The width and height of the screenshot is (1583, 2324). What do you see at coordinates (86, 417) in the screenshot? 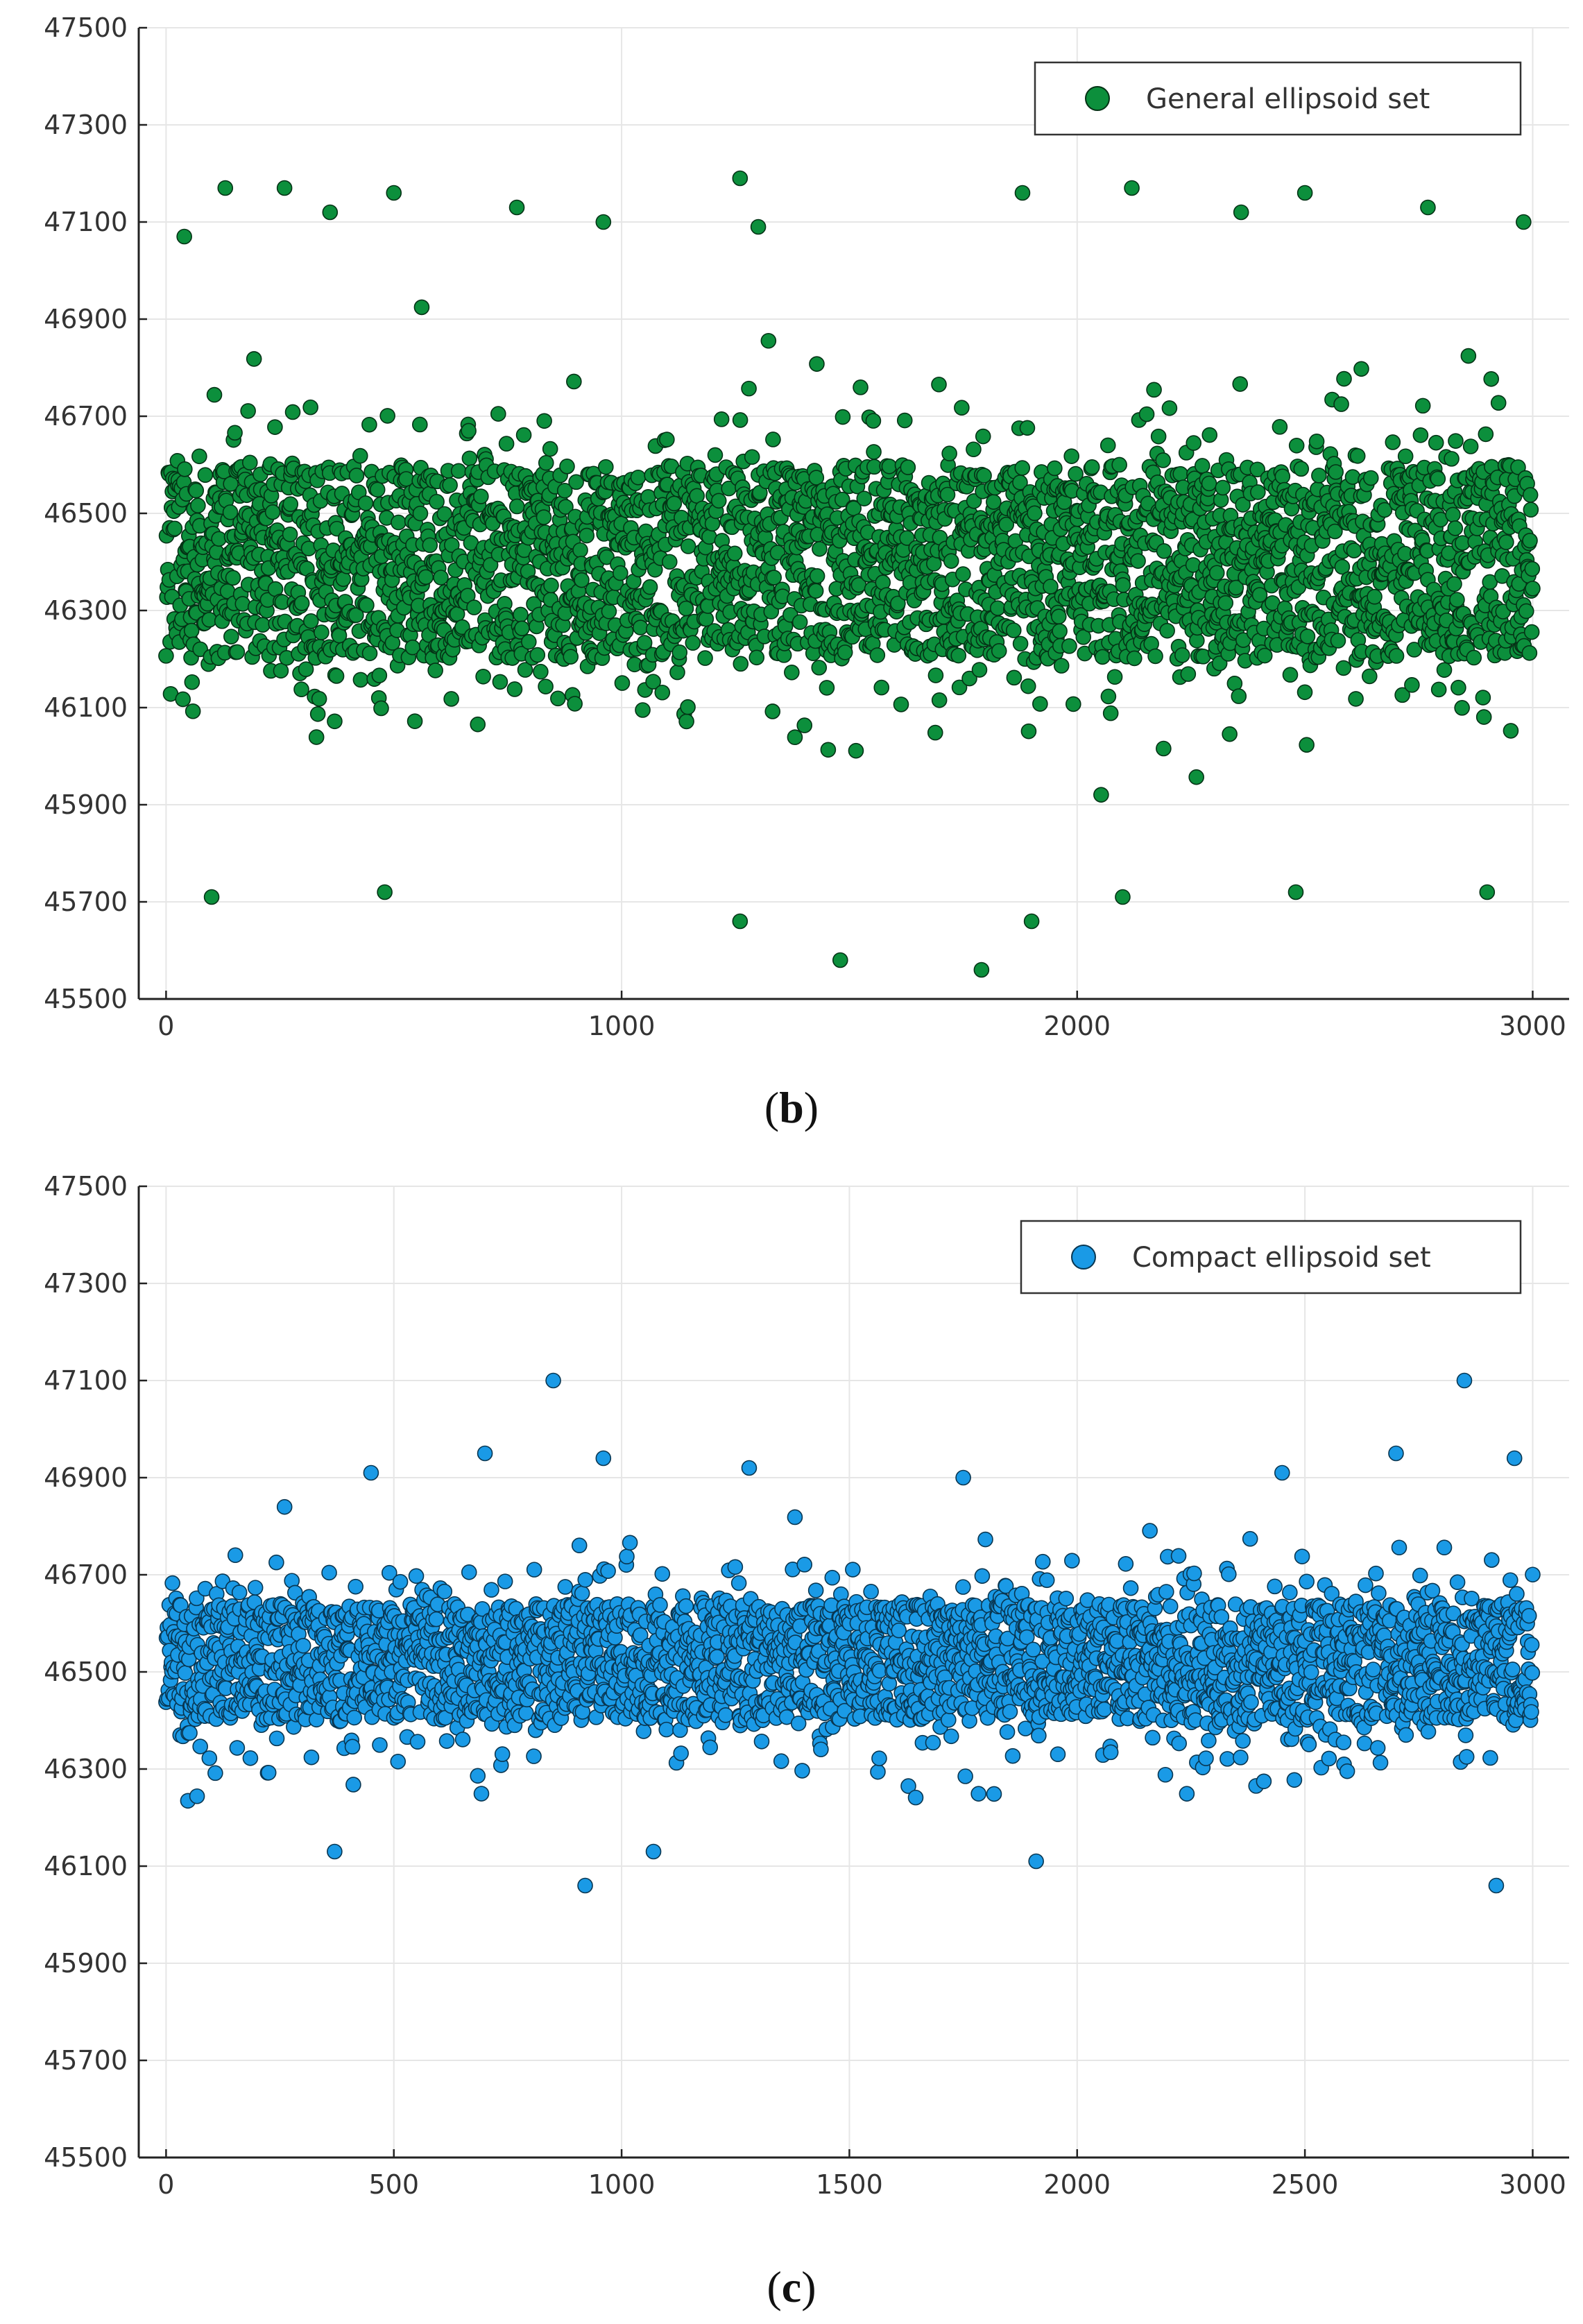
I see `chart-b-ytick-label: 46700` at bounding box center [86, 417].